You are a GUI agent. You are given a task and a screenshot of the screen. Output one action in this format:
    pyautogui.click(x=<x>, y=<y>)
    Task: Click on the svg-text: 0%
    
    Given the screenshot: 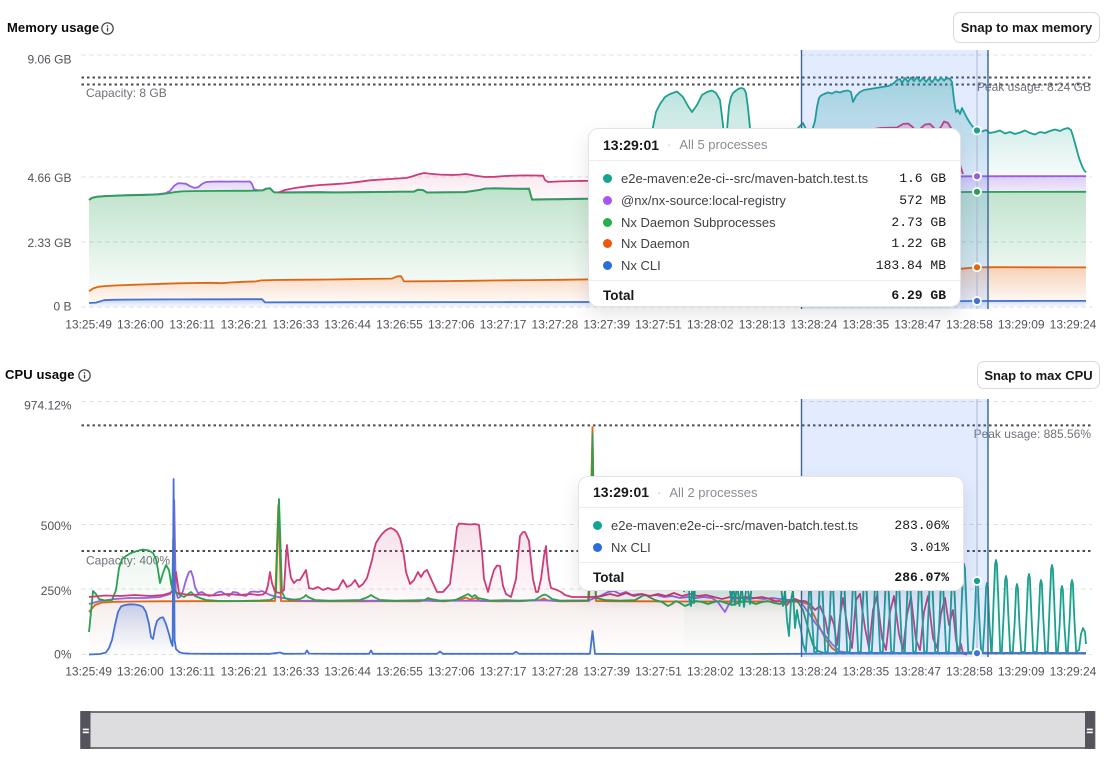 What is the action you would take?
    pyautogui.click(x=63, y=655)
    